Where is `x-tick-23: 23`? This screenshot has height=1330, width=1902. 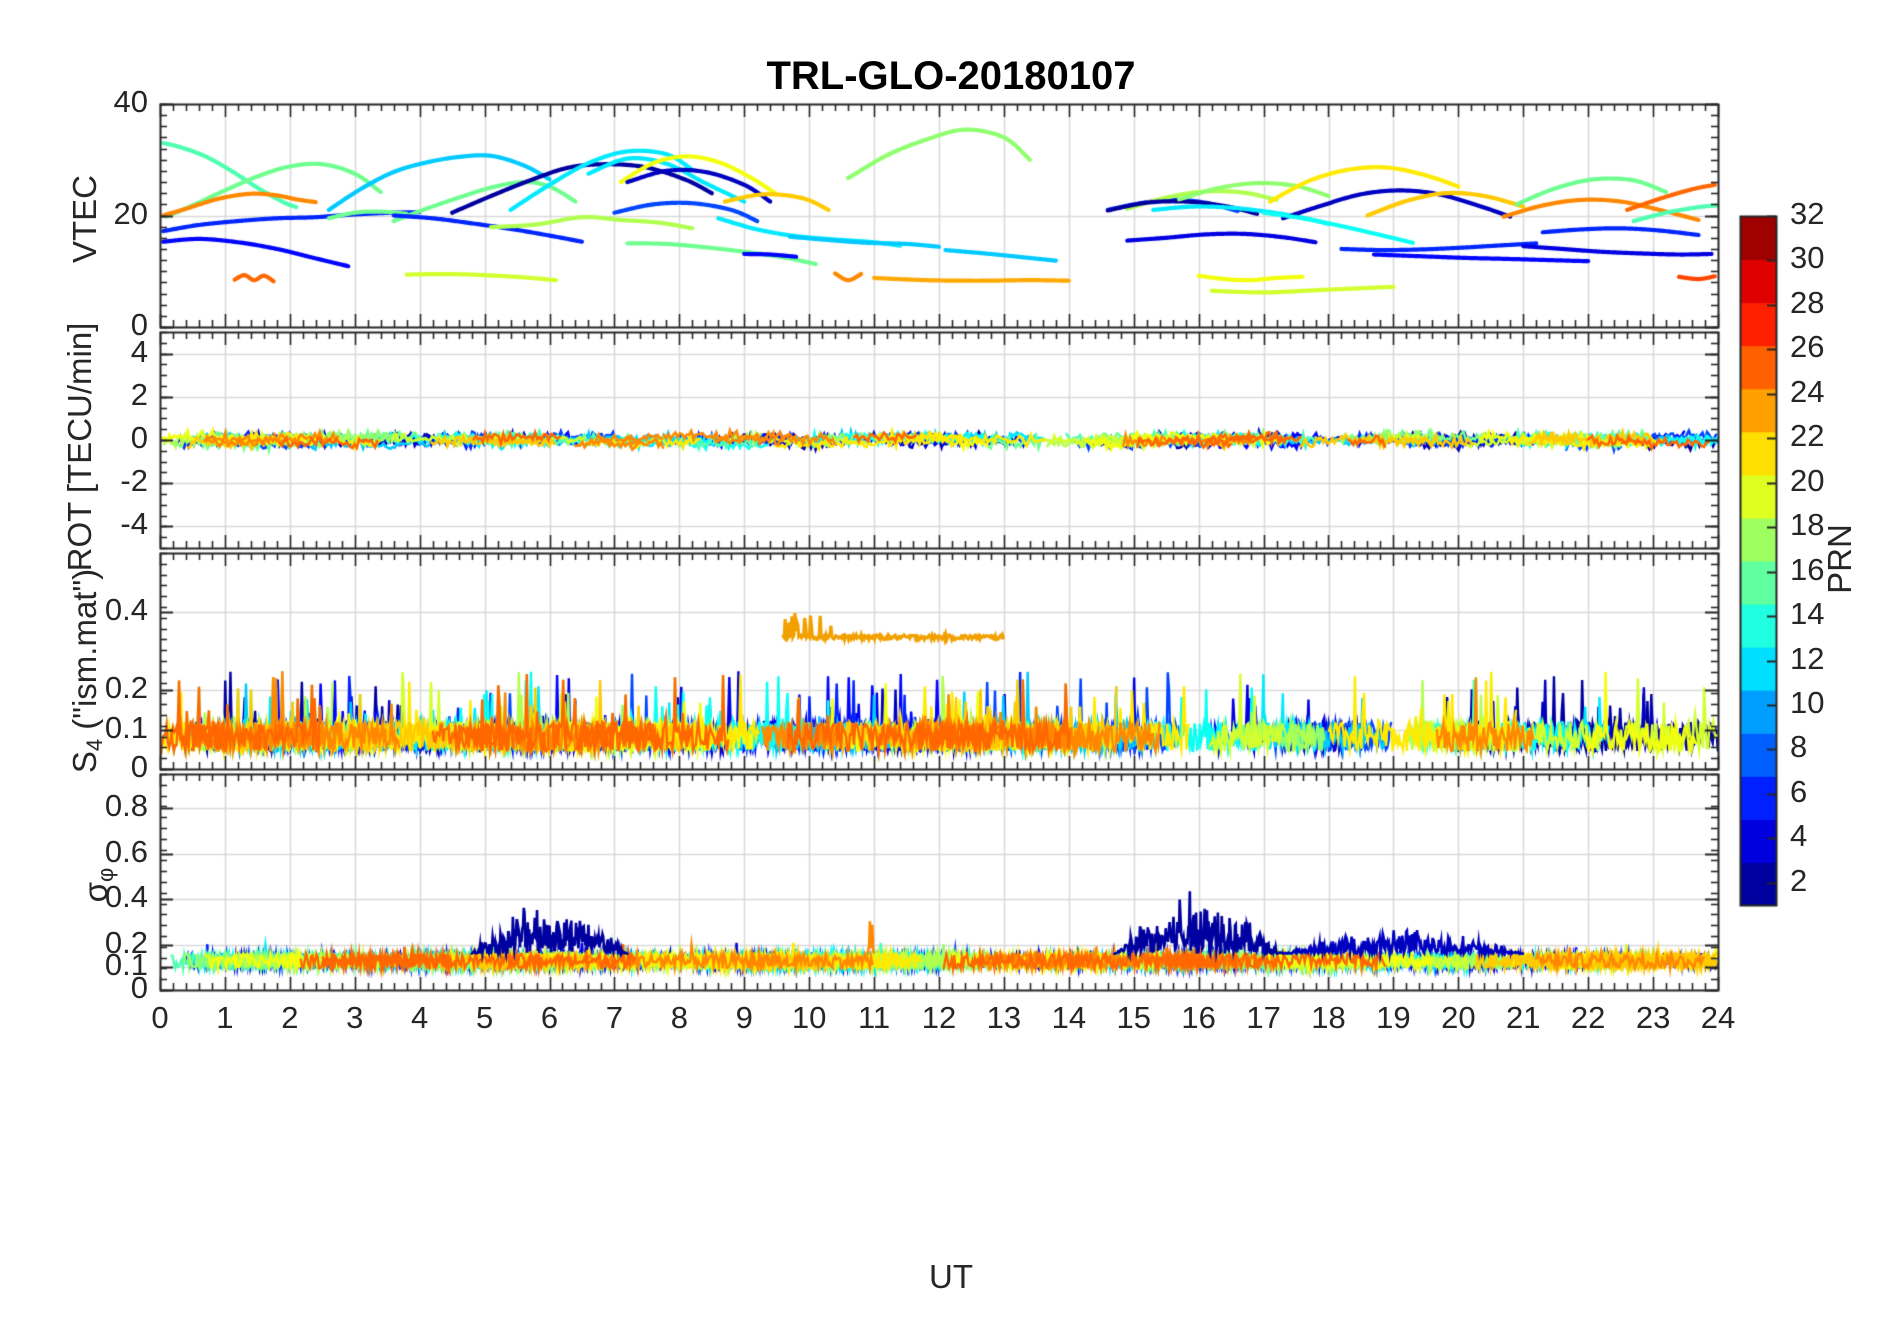 x-tick-23: 23 is located at coordinates (1653, 1017).